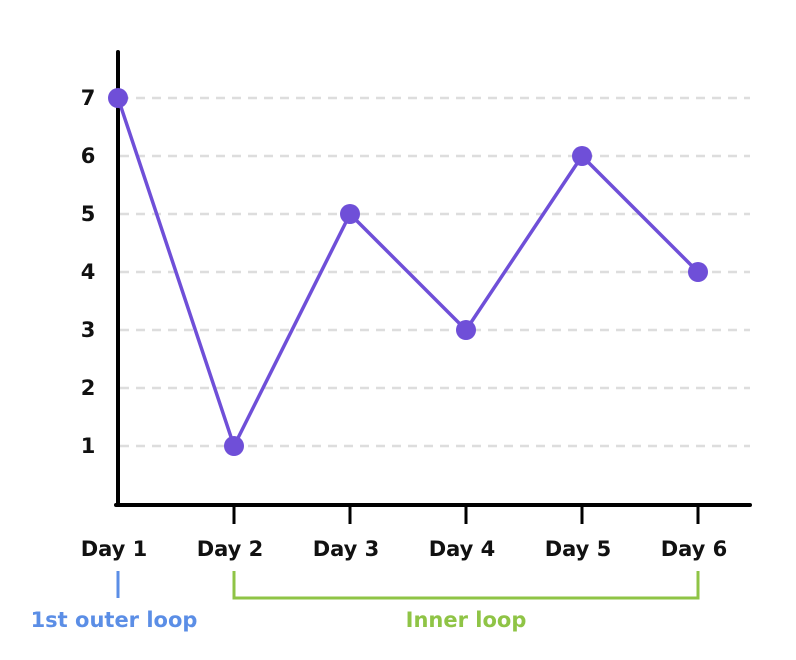 This screenshot has width=796, height=660. Describe the element at coordinates (88, 388) in the screenshot. I see `y-tick-label: 2` at that location.